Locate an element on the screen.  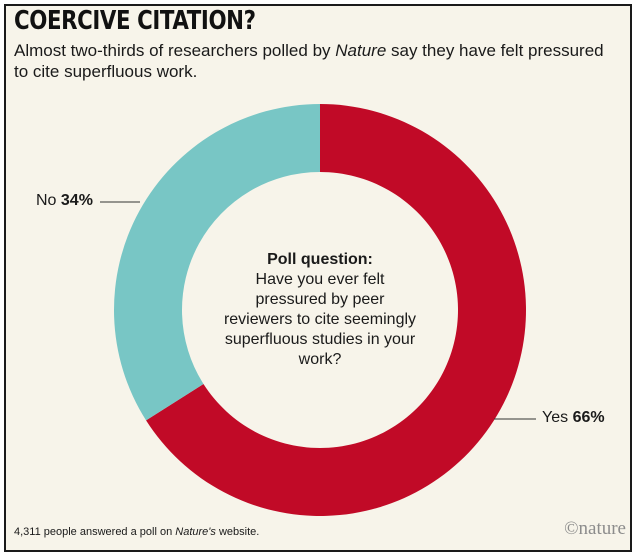
footnote-text-end: website. is located at coordinates (237, 532).